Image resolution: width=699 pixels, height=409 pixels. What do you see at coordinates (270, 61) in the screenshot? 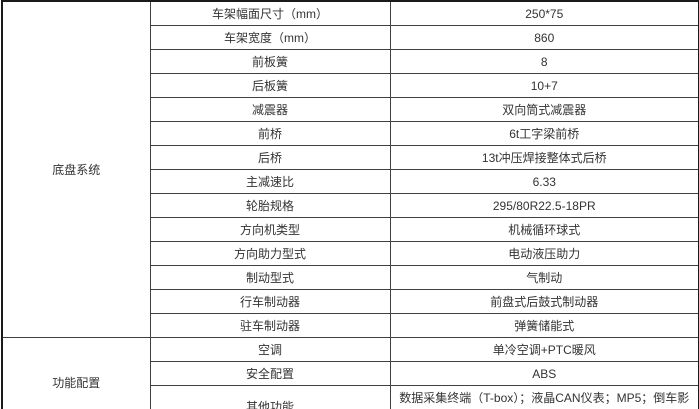
I see `spec-label: 前板簧` at bounding box center [270, 61].